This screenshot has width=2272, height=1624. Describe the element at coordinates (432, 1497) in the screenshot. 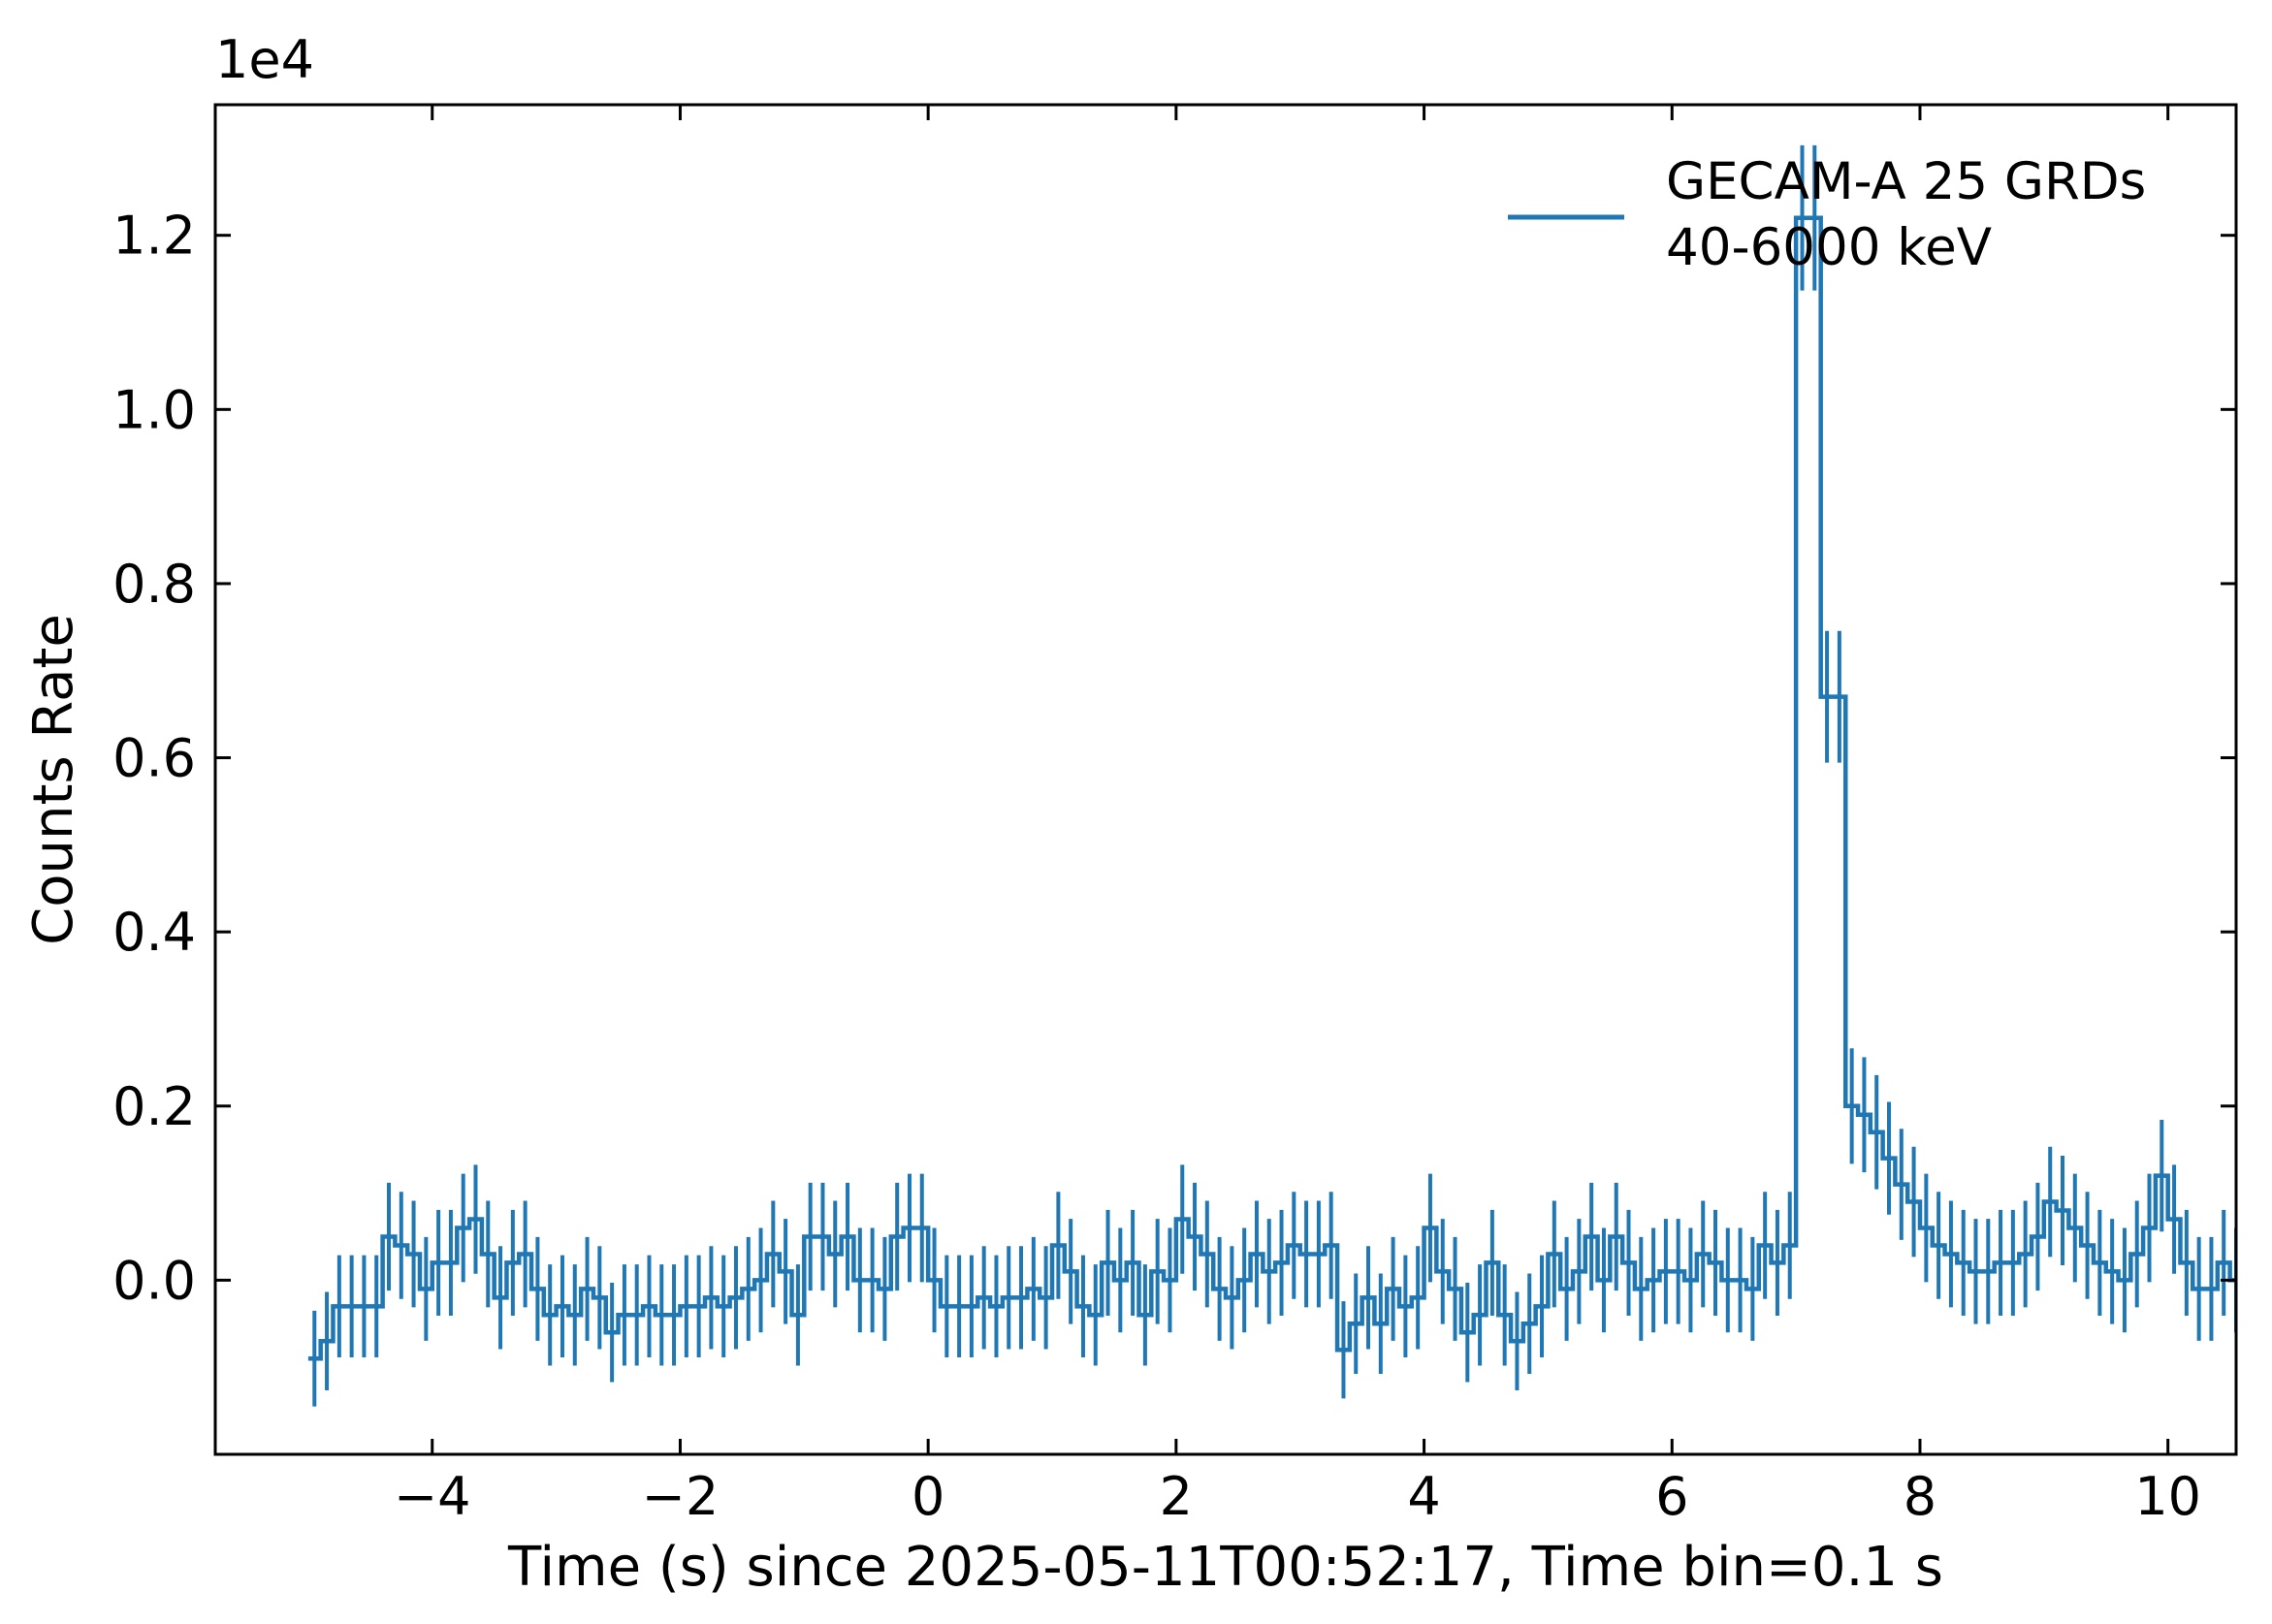

I see `x-tick-label: −4` at that location.